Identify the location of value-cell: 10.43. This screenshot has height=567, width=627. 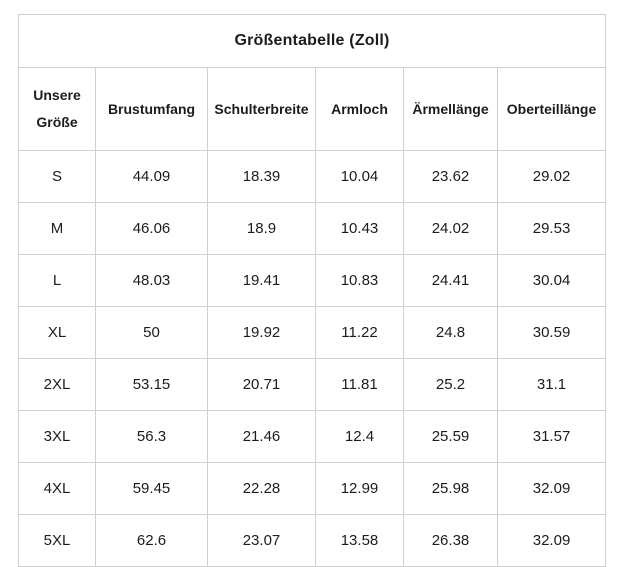
(359, 228).